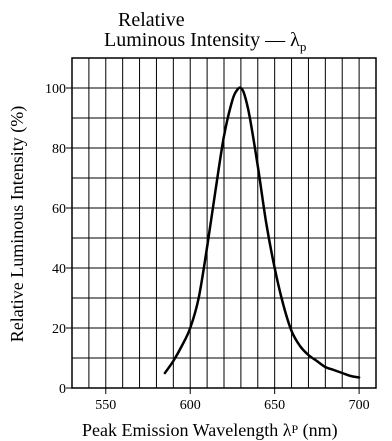 This screenshot has height=441, width=392. What do you see at coordinates (210, 430) in the screenshot?
I see `x-axis-label: Peak Emission Wavelength λP (nm)` at bounding box center [210, 430].